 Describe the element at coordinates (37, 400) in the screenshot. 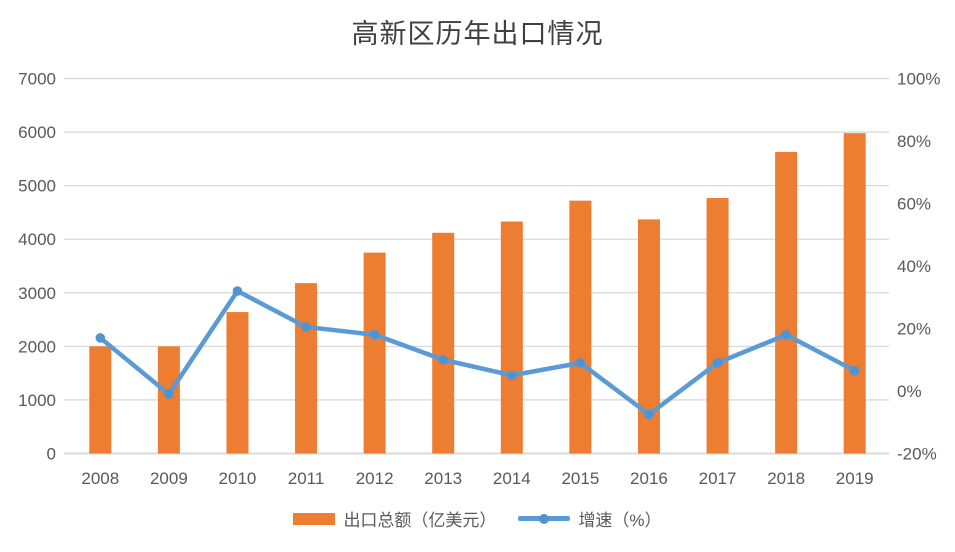

I see `left-axis-tick-label: 1000` at that location.